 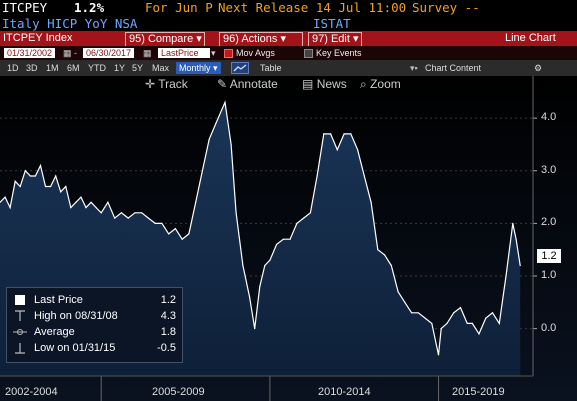 I want to click on line-chart-icon, so click(x=240, y=68).